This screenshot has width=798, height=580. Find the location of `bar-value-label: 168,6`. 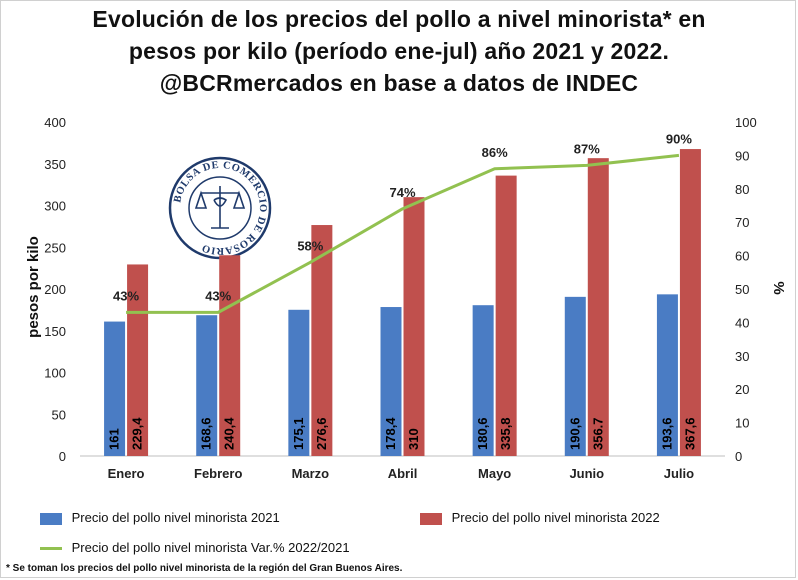

bar-value-label: 168,6 is located at coordinates (206, 433).